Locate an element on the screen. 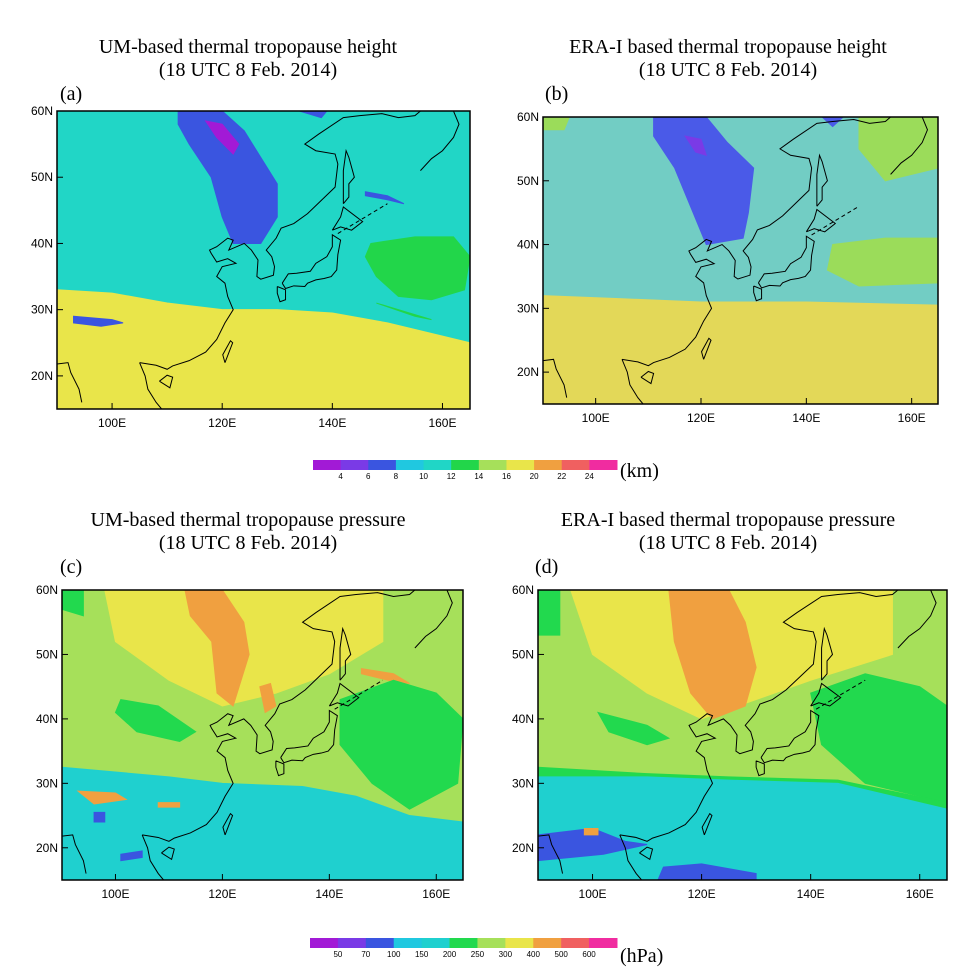 The image size is (963, 979). plot-frame is located at coordinates (742, 735).